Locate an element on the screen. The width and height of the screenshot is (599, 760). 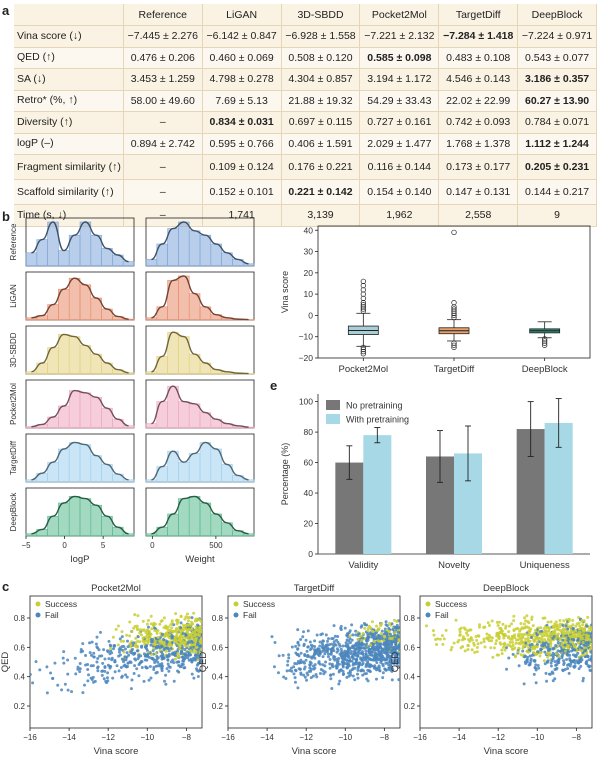
plot-frame is located at coordinates (314, 662).